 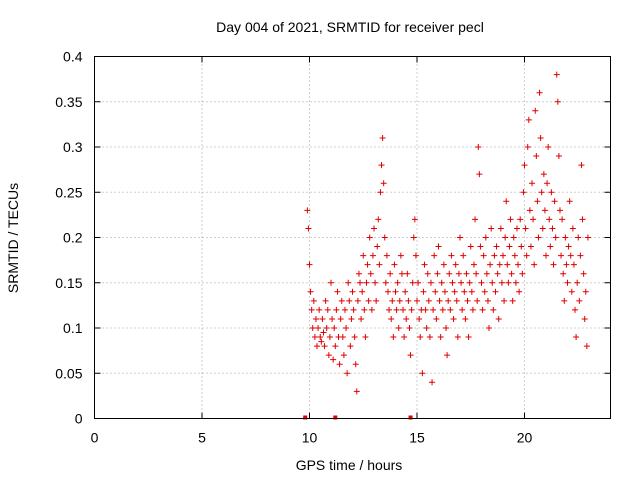 I want to click on y-axis-label: SRMTID / TECUs, so click(x=13, y=238).